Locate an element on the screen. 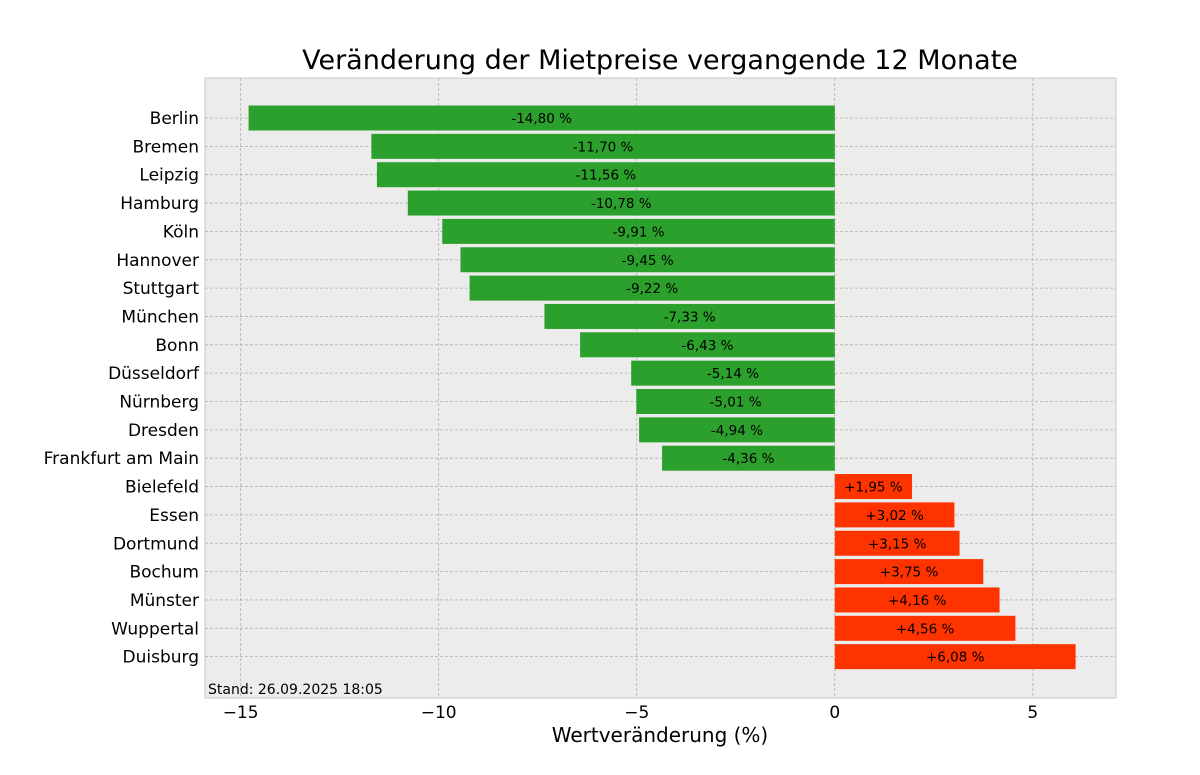 The height and width of the screenshot is (775, 1200). bar-value-label: -4,36 % is located at coordinates (748, 459).